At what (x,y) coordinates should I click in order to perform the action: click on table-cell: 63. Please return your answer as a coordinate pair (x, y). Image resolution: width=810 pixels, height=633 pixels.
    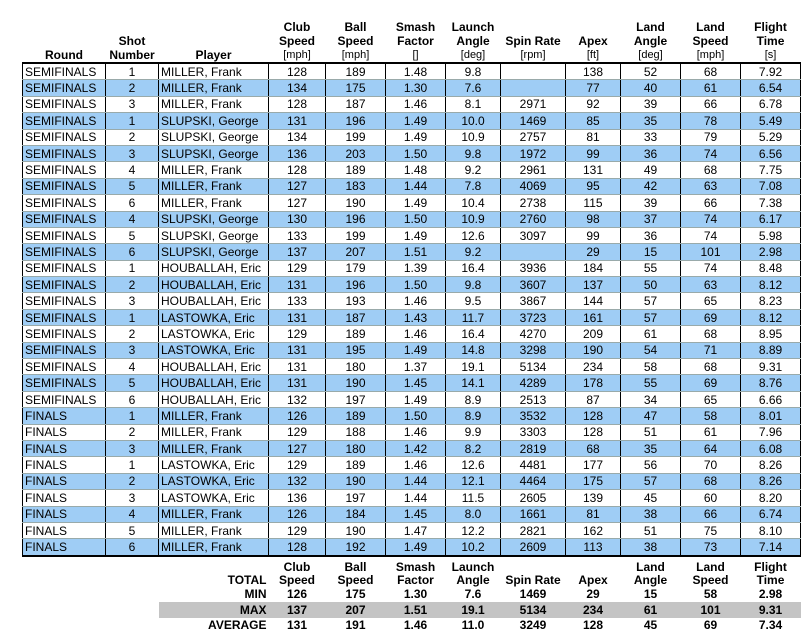
    Looking at the image, I should click on (710, 187).